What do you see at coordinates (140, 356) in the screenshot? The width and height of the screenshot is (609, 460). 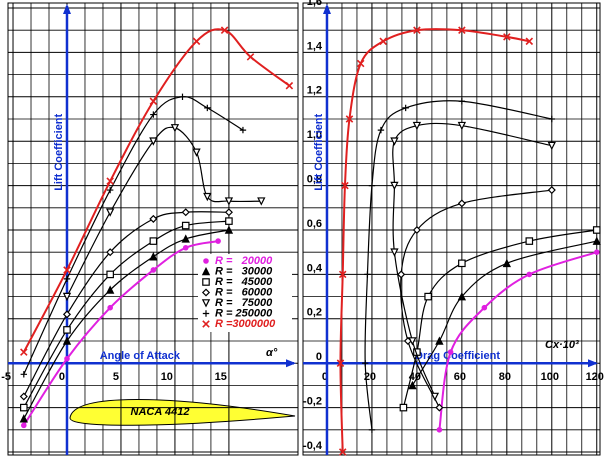 I see `x-axis-label: Angle of Attack` at bounding box center [140, 356].